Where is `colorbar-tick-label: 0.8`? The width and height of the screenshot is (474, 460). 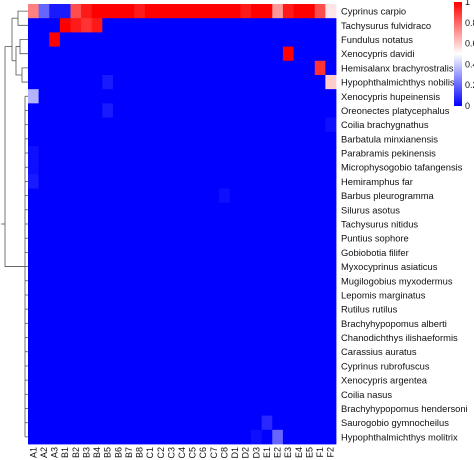 colorbar-tick-label: 0.8 is located at coordinates (469, 23).